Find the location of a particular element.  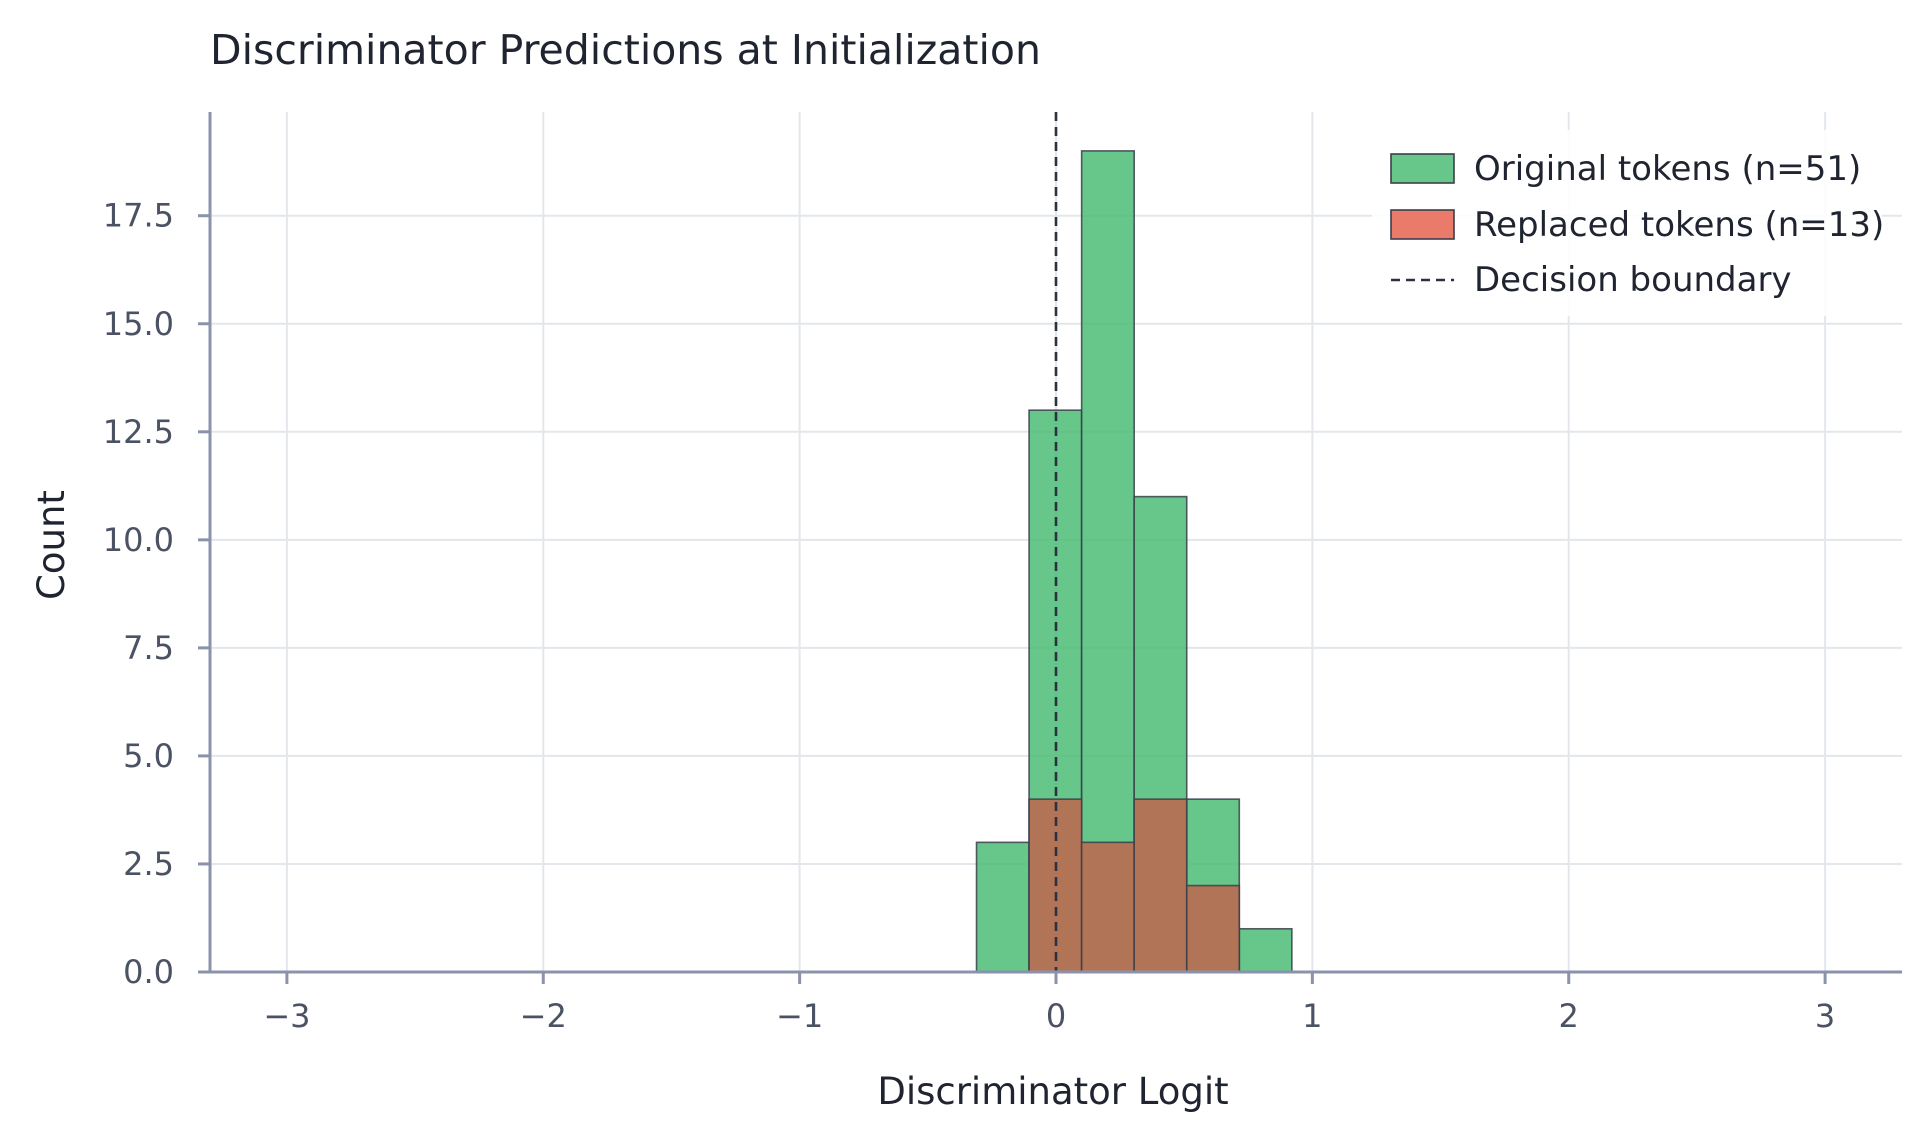

legend-background is located at coordinates (1627, 223).